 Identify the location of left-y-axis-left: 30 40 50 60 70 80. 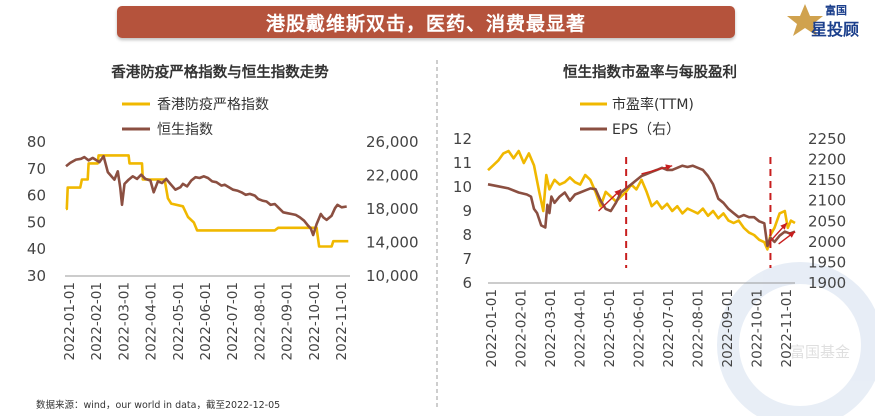
(36, 209).